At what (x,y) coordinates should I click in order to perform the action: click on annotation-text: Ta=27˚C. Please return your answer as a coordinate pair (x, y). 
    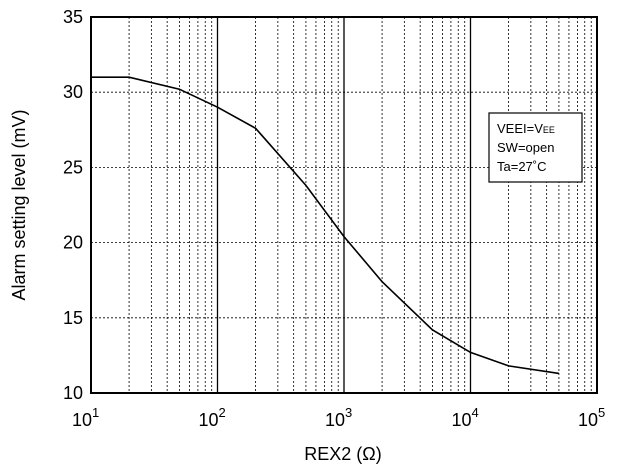
    Looking at the image, I should click on (522, 166).